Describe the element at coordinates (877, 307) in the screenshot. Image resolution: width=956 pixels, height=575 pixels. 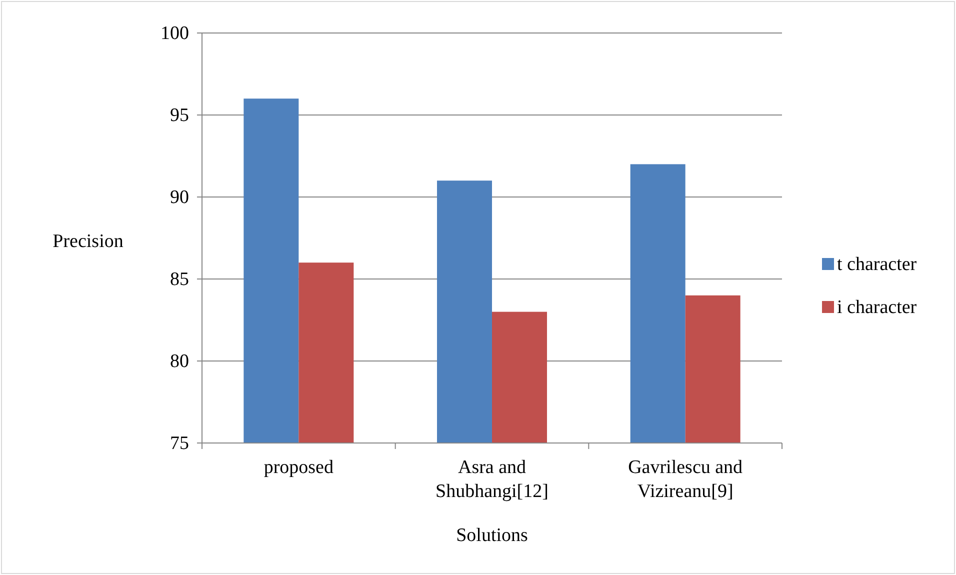
I see `legend-label: i character` at that location.